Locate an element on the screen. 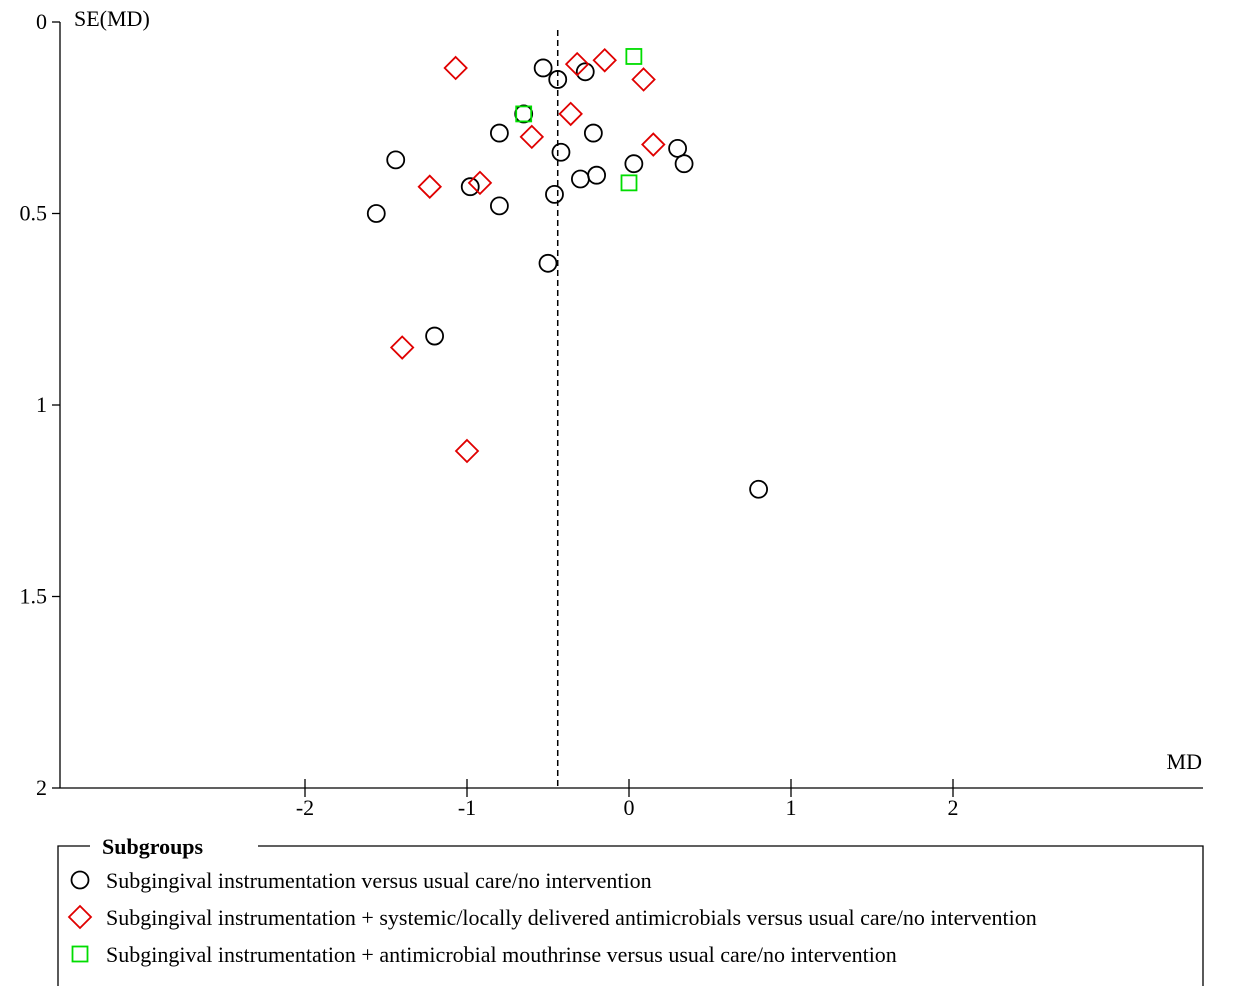 The height and width of the screenshot is (987, 1244). x-tick-label: 1 is located at coordinates (791, 807).